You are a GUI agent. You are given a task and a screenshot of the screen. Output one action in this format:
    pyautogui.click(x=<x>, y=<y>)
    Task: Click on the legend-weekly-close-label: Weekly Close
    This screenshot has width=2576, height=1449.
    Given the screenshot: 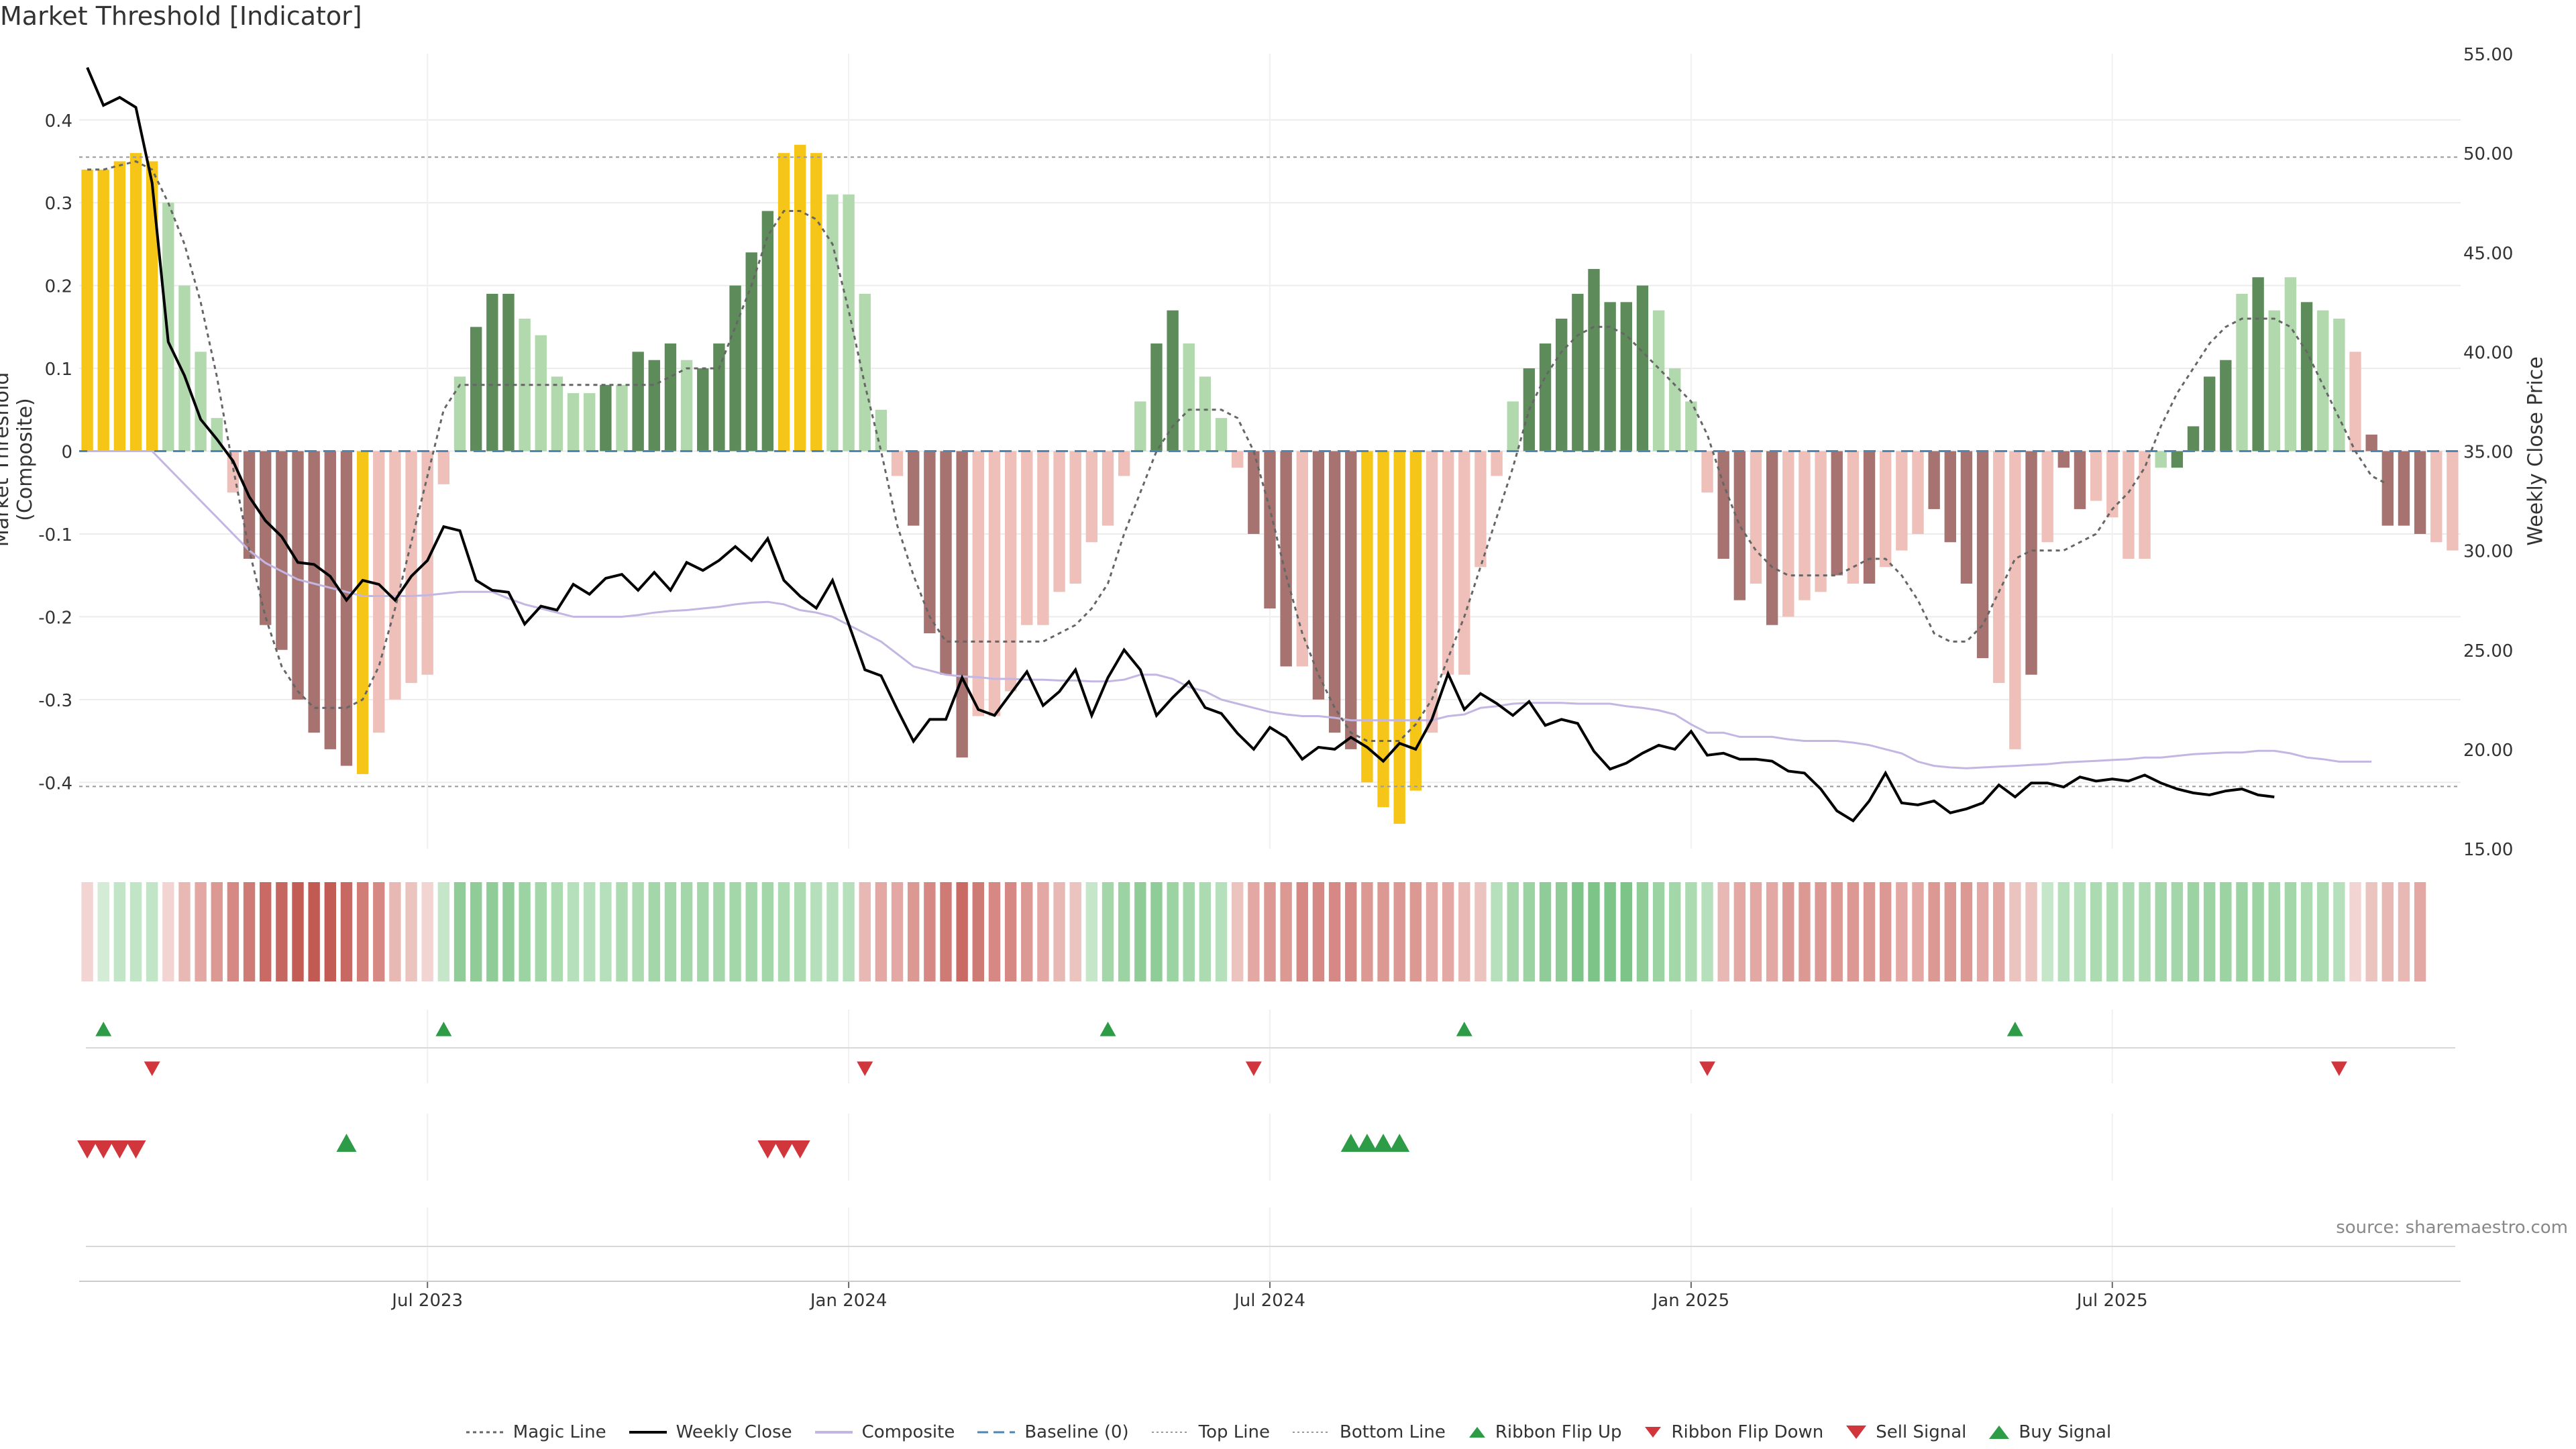 What is the action you would take?
    pyautogui.click(x=734, y=1432)
    